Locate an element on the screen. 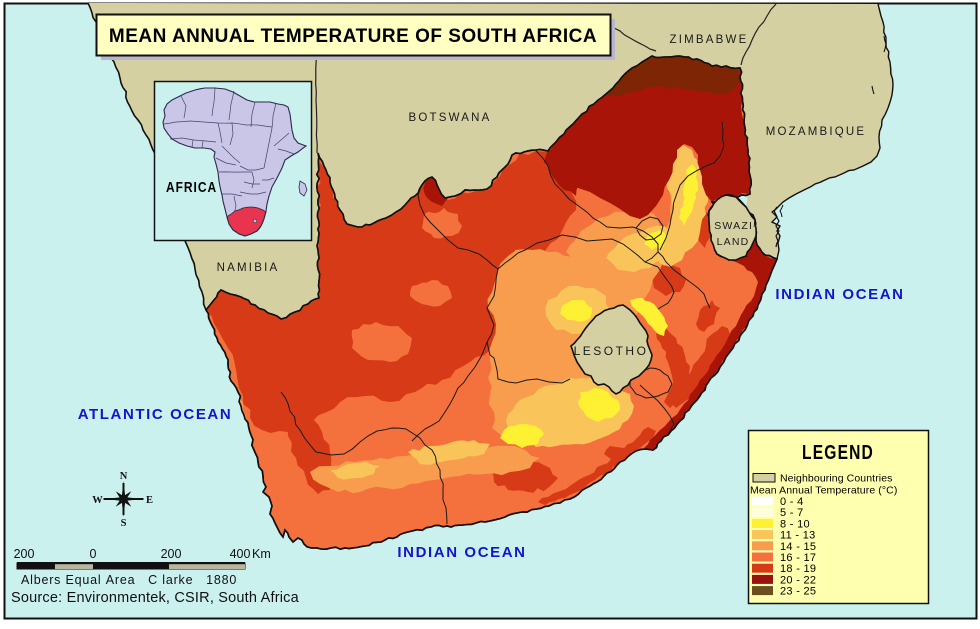 Image resolution: width=980 pixels, height=629 pixels. svg-text: ATLANTIC OCEAN is located at coordinates (155, 414).